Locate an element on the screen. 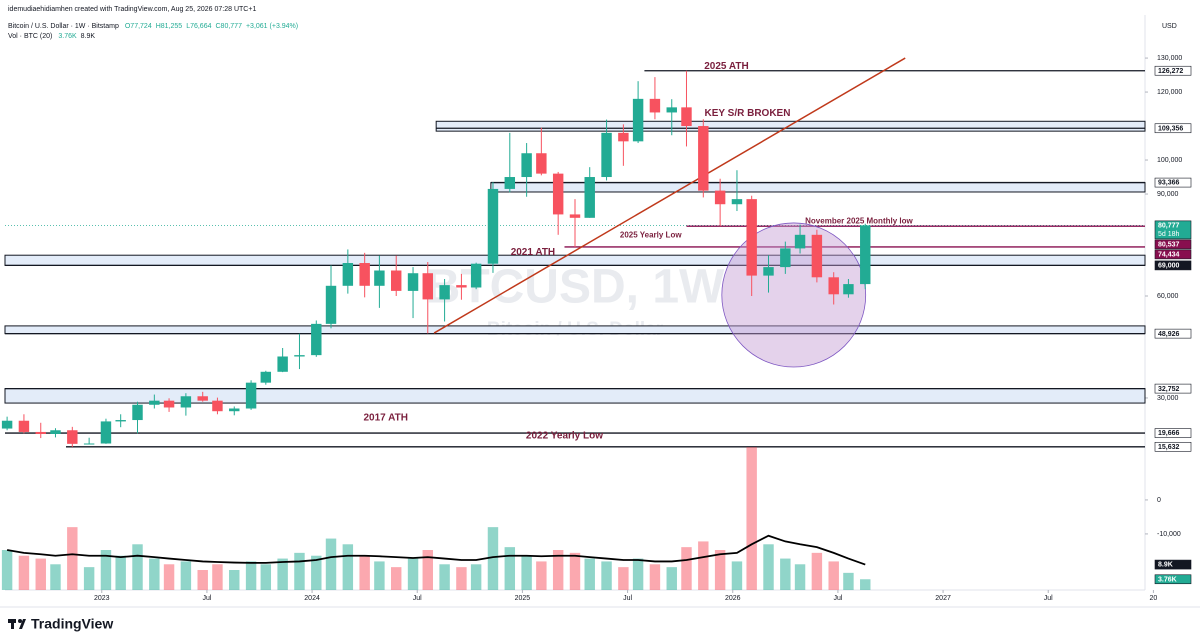 Image resolution: width=1200 pixels, height=644 pixels. price-label: 126,272 is located at coordinates (1170, 71).